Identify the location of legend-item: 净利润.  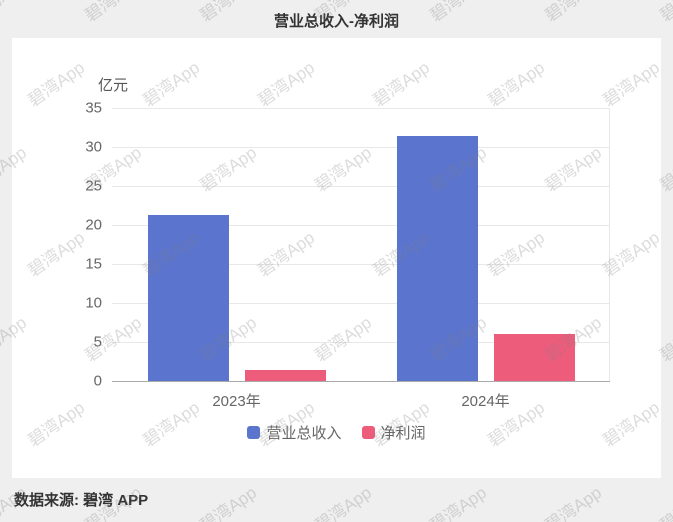
(393, 432).